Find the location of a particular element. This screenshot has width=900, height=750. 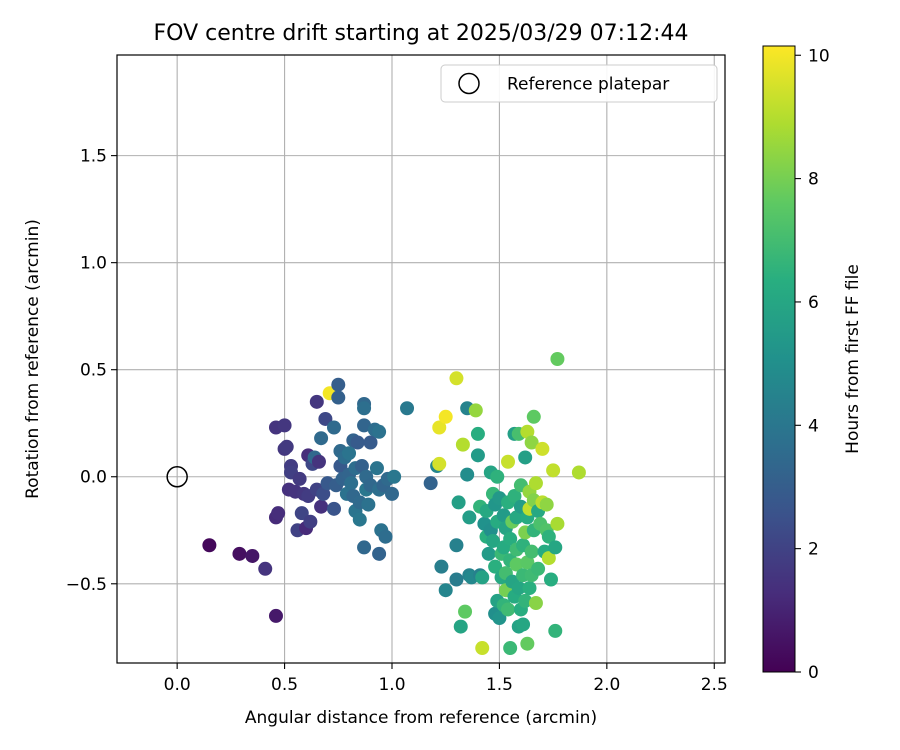

x-tick-label: 2.0 is located at coordinates (606, 685).